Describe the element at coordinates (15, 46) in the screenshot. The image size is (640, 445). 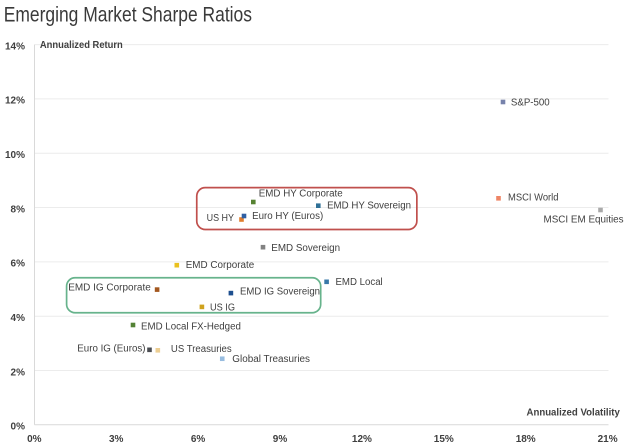
I see `svg-text: 14%` at that location.